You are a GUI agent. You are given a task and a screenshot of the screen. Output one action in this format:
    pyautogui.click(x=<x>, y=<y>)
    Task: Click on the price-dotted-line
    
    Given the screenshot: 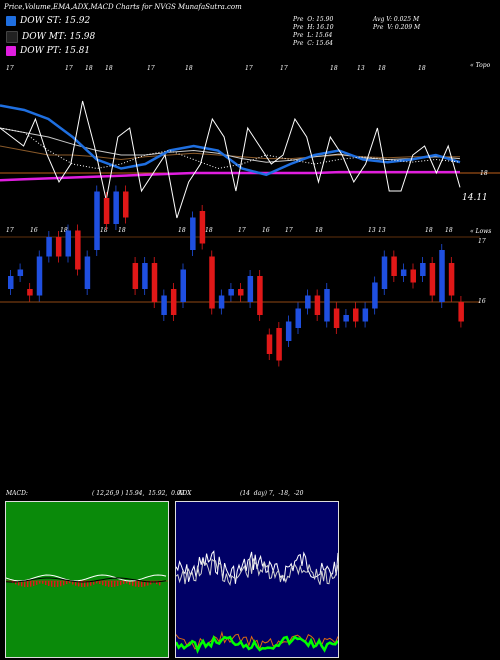 What is the action you would take?
    pyautogui.click(x=230, y=148)
    